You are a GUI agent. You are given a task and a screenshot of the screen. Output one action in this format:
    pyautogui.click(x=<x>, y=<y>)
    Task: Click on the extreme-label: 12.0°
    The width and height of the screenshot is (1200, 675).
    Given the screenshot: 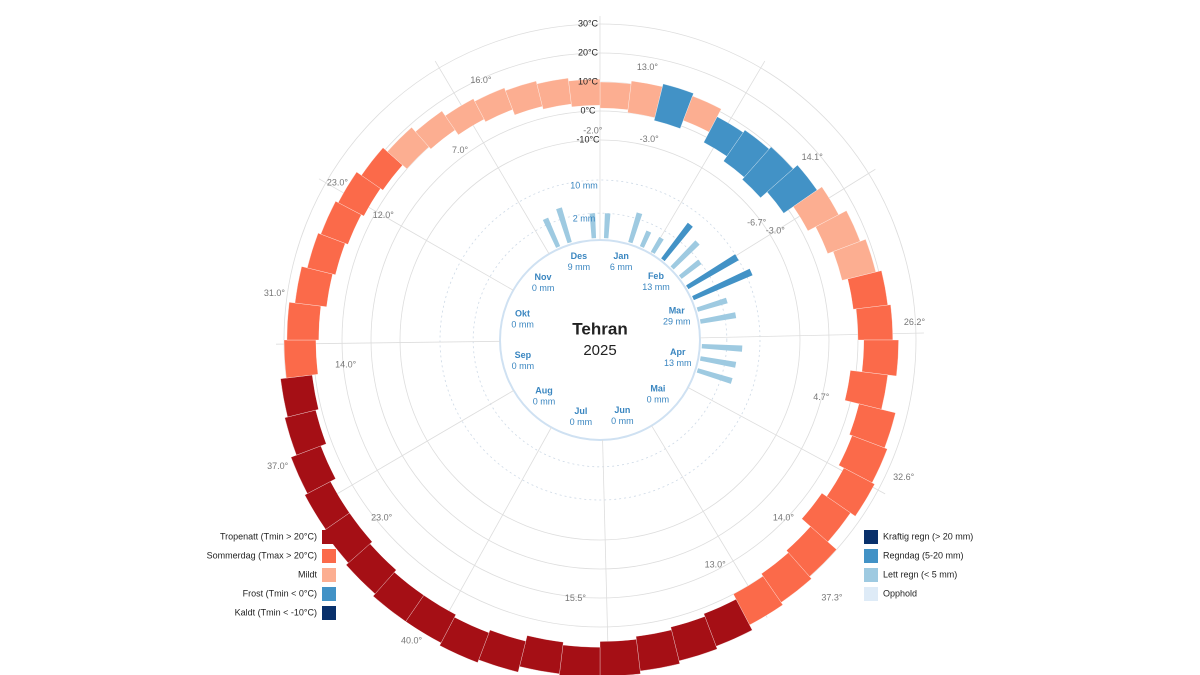 What is the action you would take?
    pyautogui.click(x=384, y=215)
    